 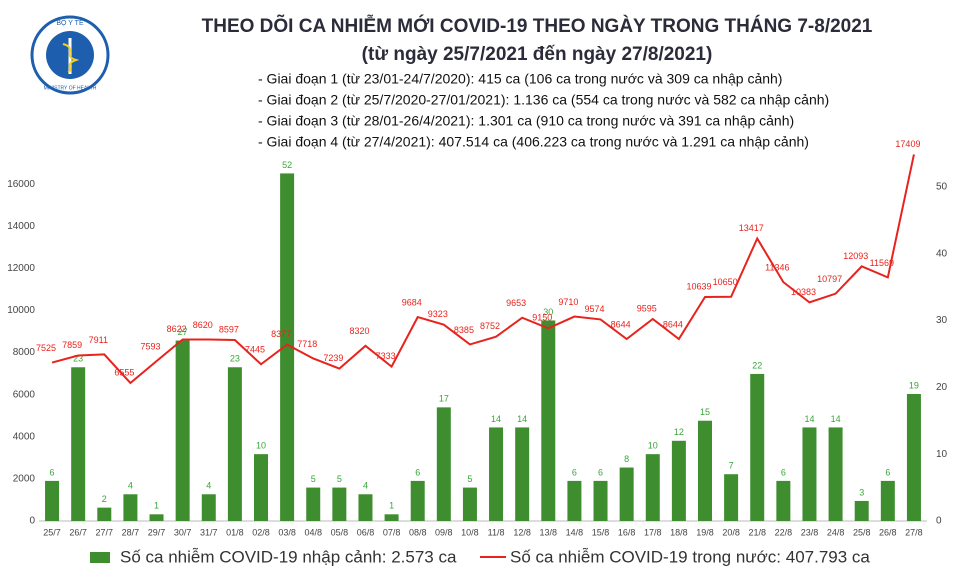 What do you see at coordinates (537, 54) in the screenshot?
I see `chart-subtitle: (từ ngày 25/7/2021 đến ngày 27/8/2021)` at bounding box center [537, 54].